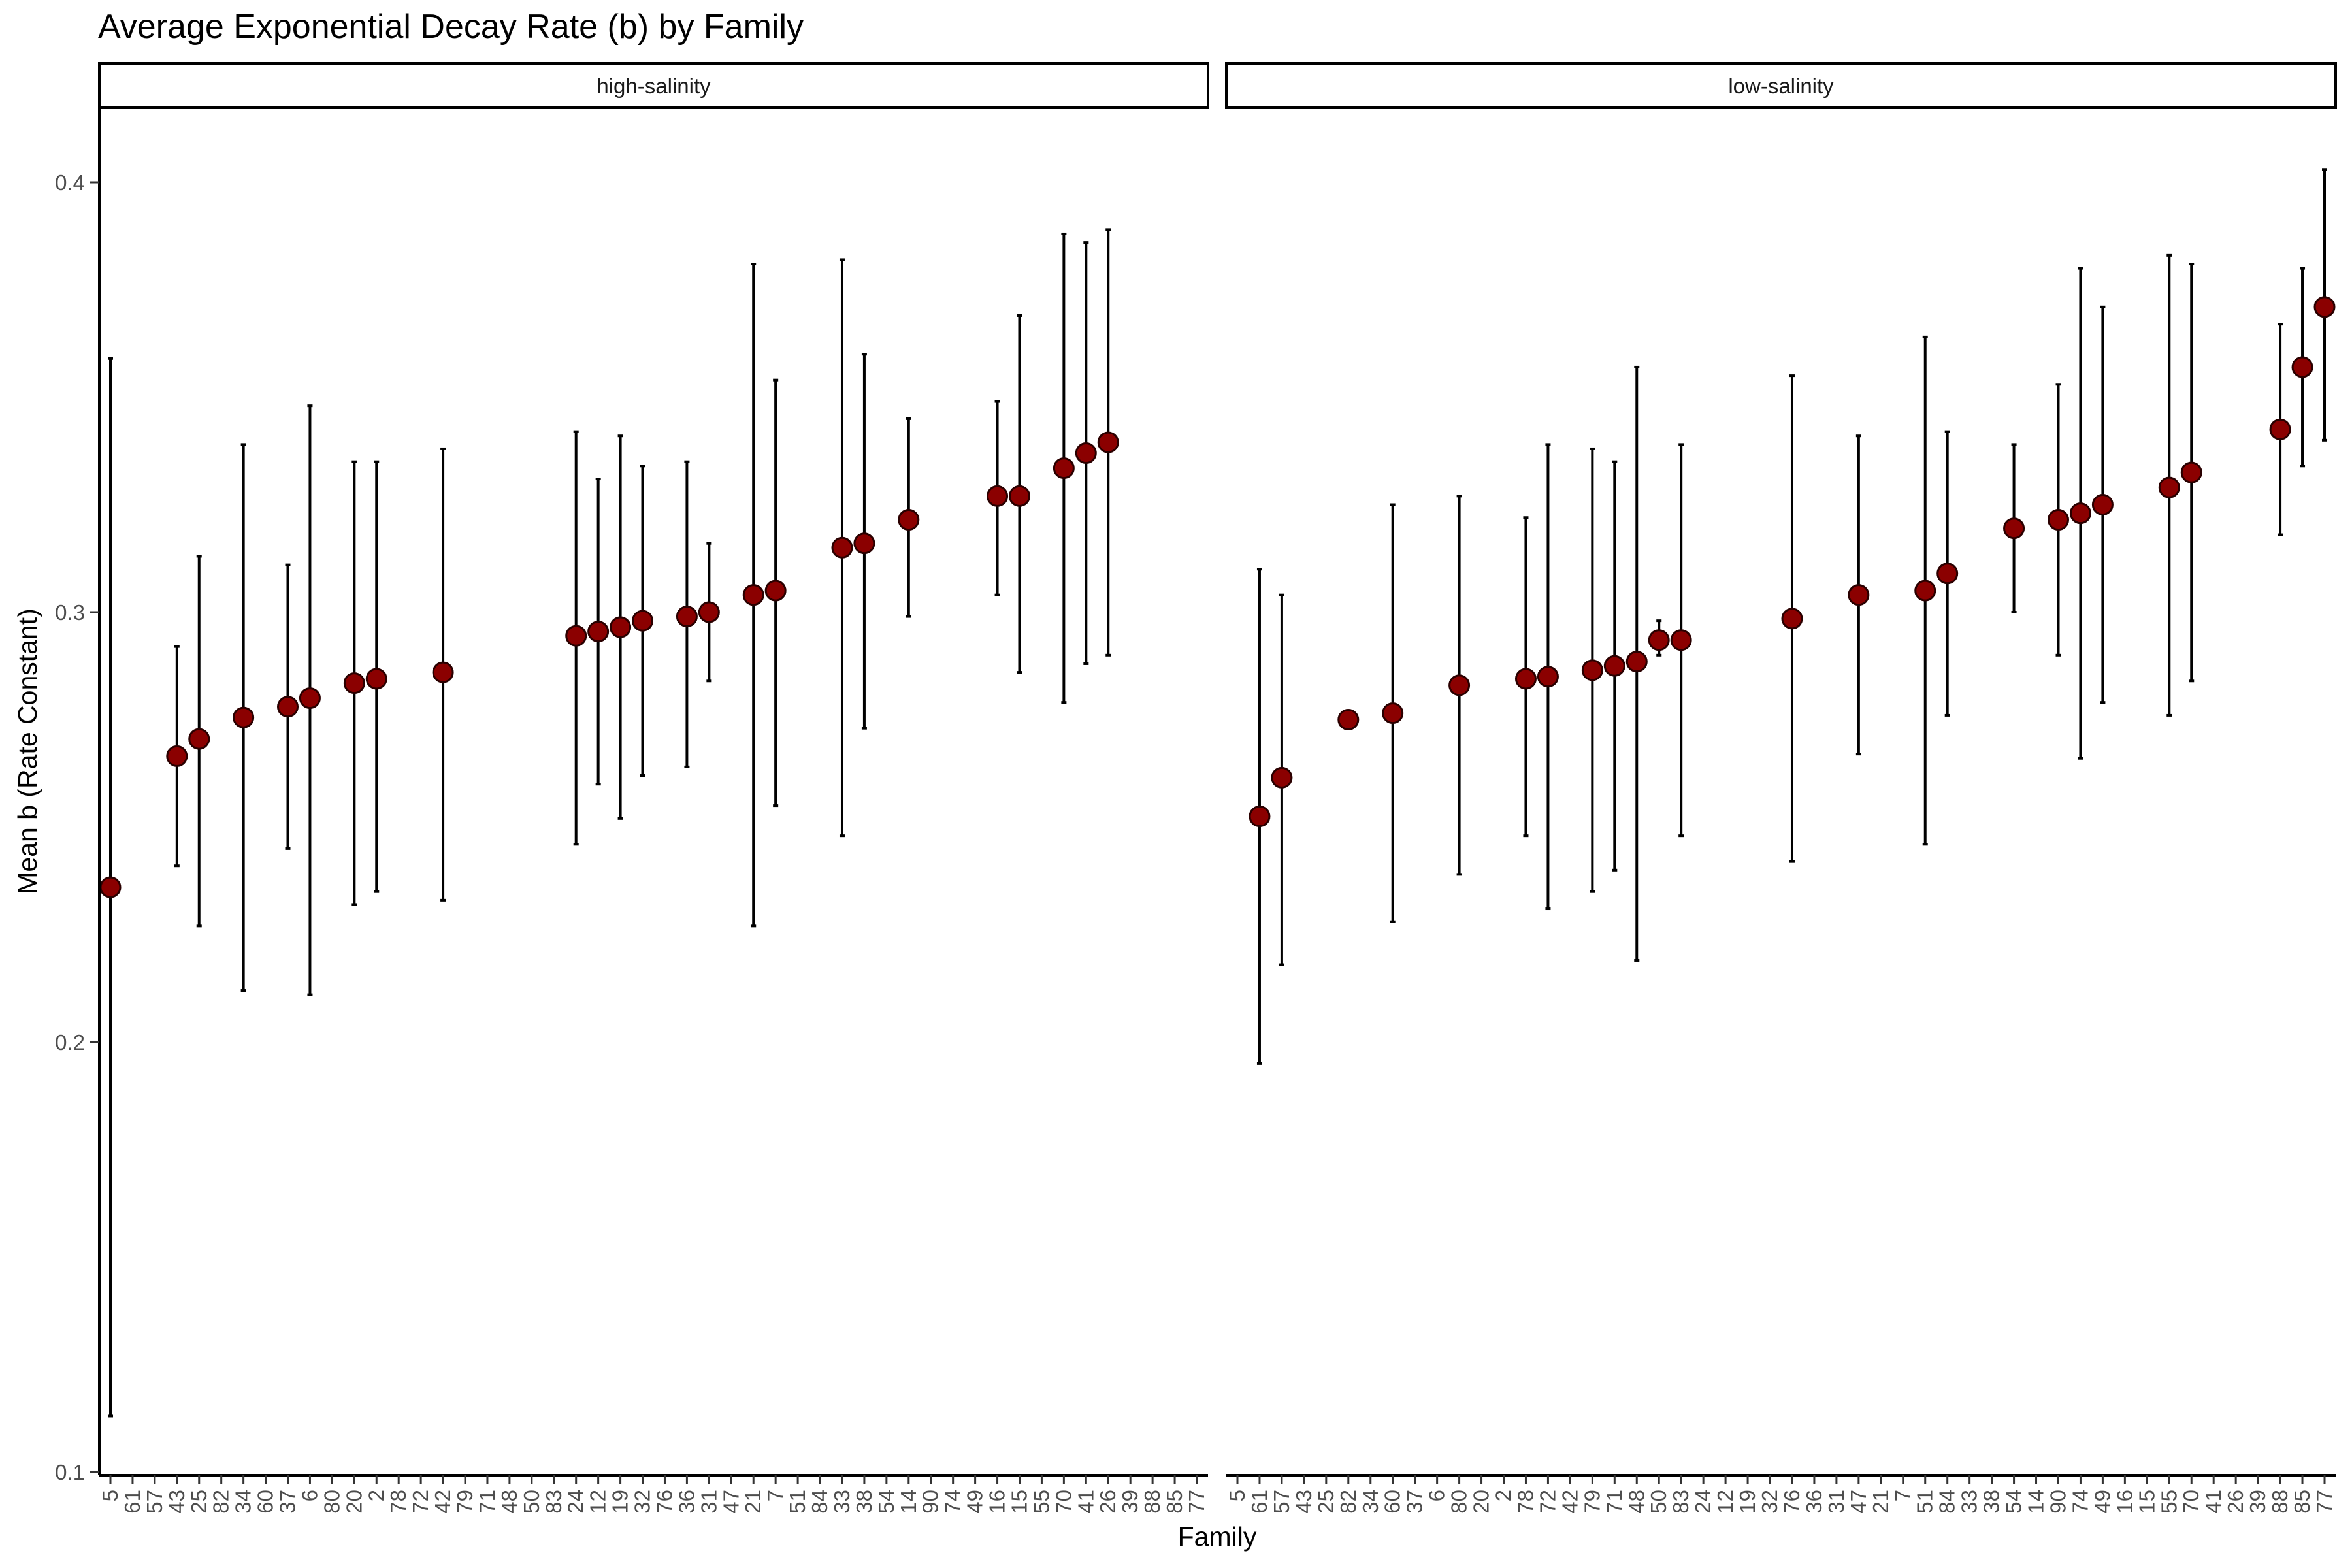  Describe the element at coordinates (70, 1042) in the screenshot. I see `y-tick-label: 0.2` at that location.